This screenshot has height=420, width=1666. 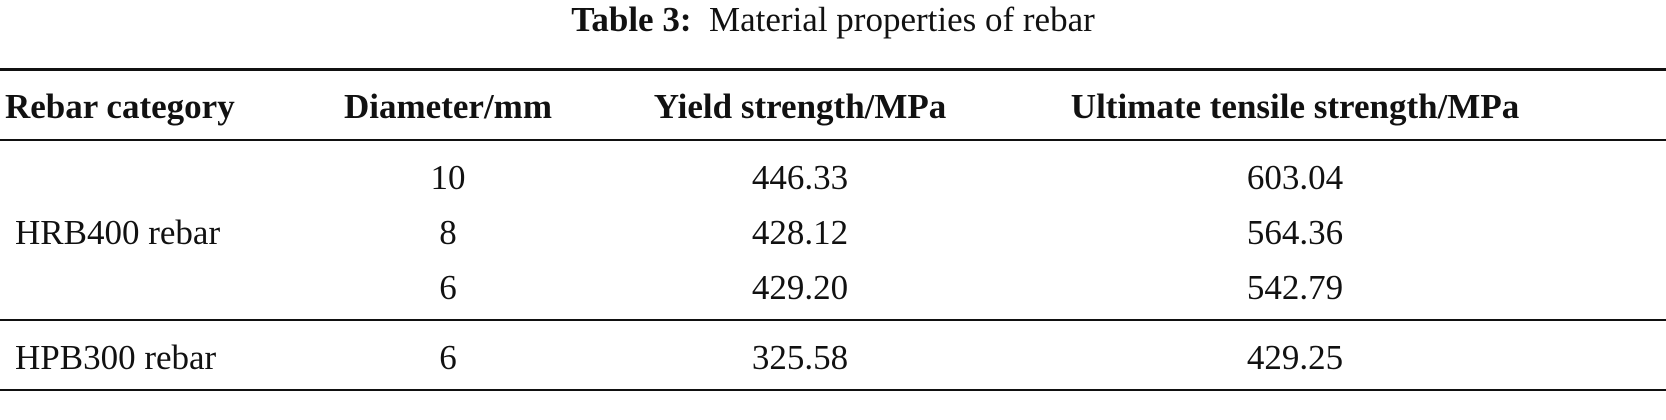 What do you see at coordinates (800, 357) in the screenshot?
I see `cell: 325.58` at bounding box center [800, 357].